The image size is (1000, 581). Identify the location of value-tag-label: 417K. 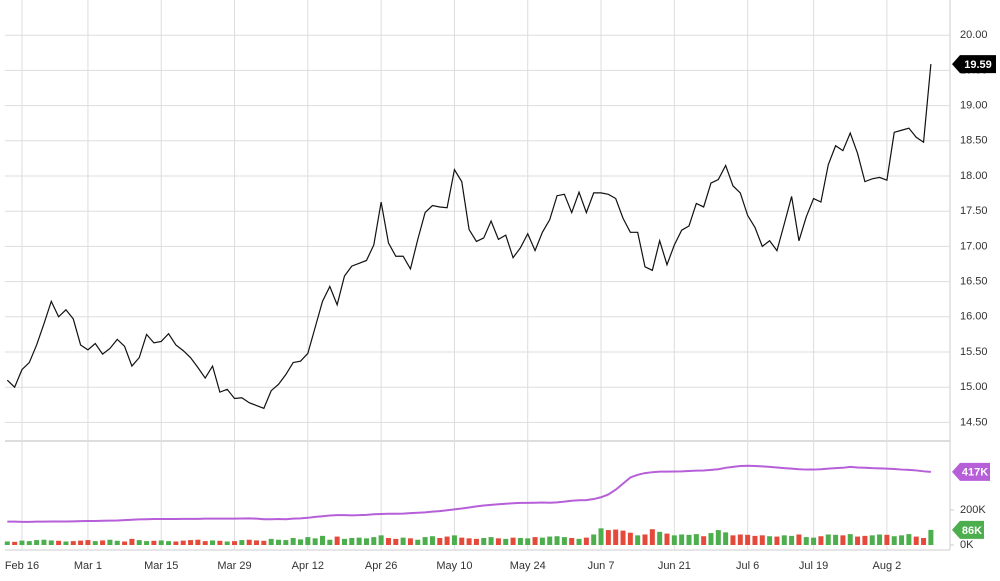
(975, 473).